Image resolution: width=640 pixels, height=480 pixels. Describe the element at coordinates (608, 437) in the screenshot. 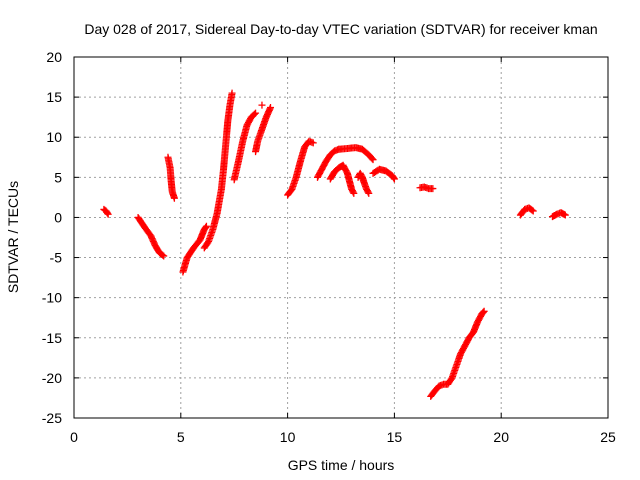

I see `x-tick-label: 25` at that location.